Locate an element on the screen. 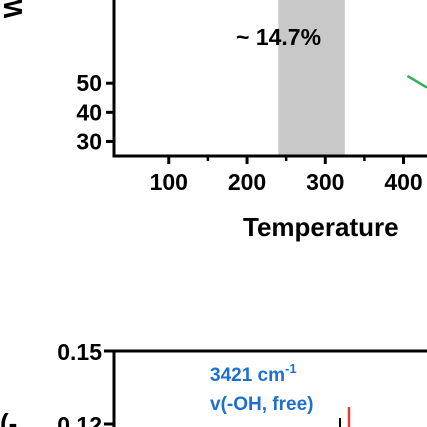  x-ticks: 10020030040050 is located at coordinates (286, 175).